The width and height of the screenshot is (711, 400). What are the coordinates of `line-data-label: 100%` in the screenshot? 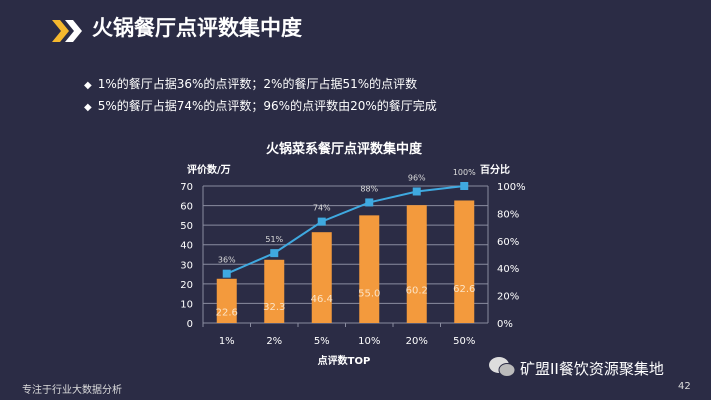 It's located at (464, 172).